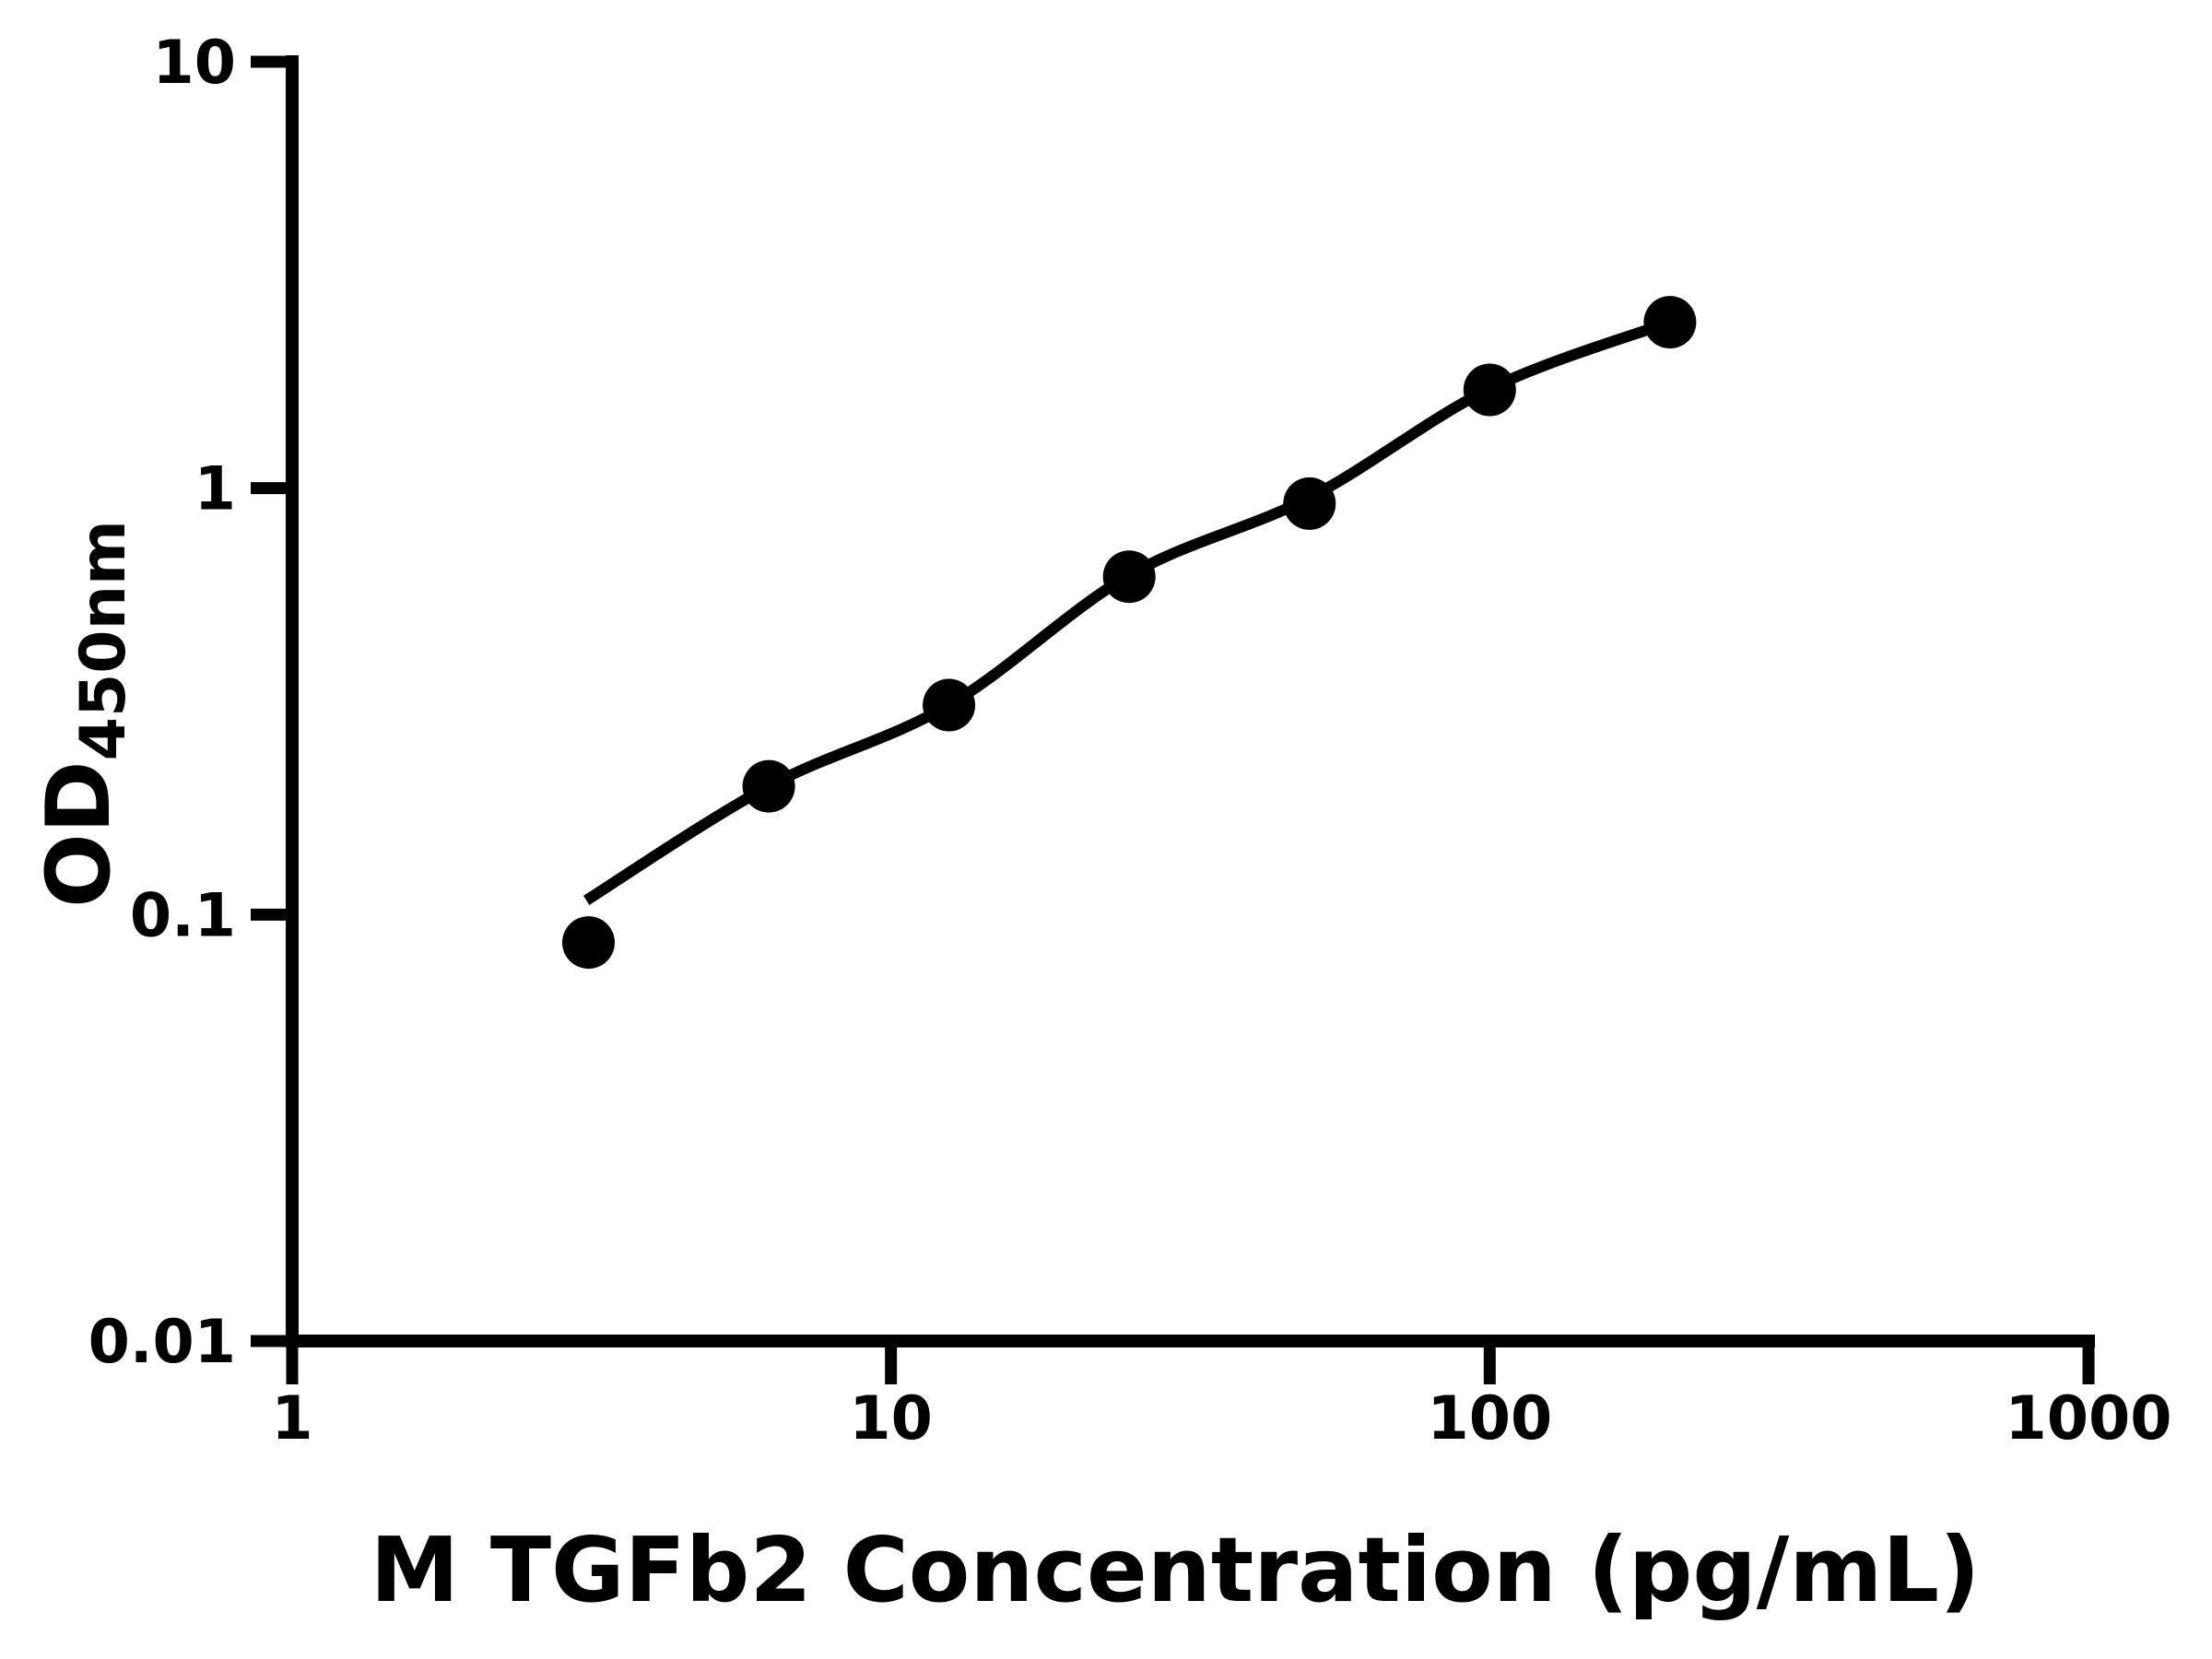 The height and width of the screenshot is (1659, 2212). What do you see at coordinates (194, 63) in the screenshot?
I see `y-tick-label: 10` at bounding box center [194, 63].